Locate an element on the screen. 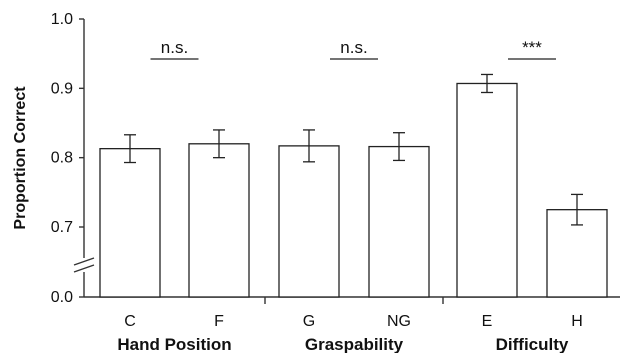  x-tick-label: E is located at coordinates (487, 321).